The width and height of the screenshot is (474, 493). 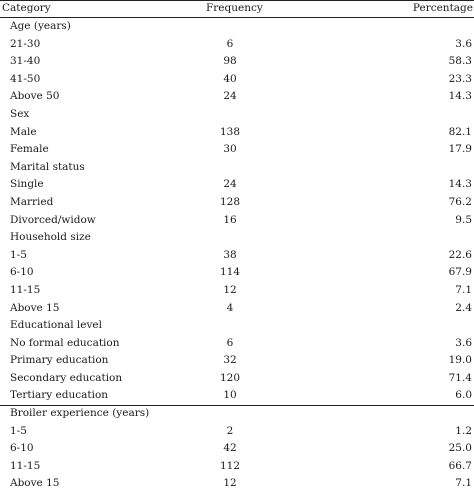 I want to click on table-row: 6-10 114 67.9, so click(x=237, y=273).